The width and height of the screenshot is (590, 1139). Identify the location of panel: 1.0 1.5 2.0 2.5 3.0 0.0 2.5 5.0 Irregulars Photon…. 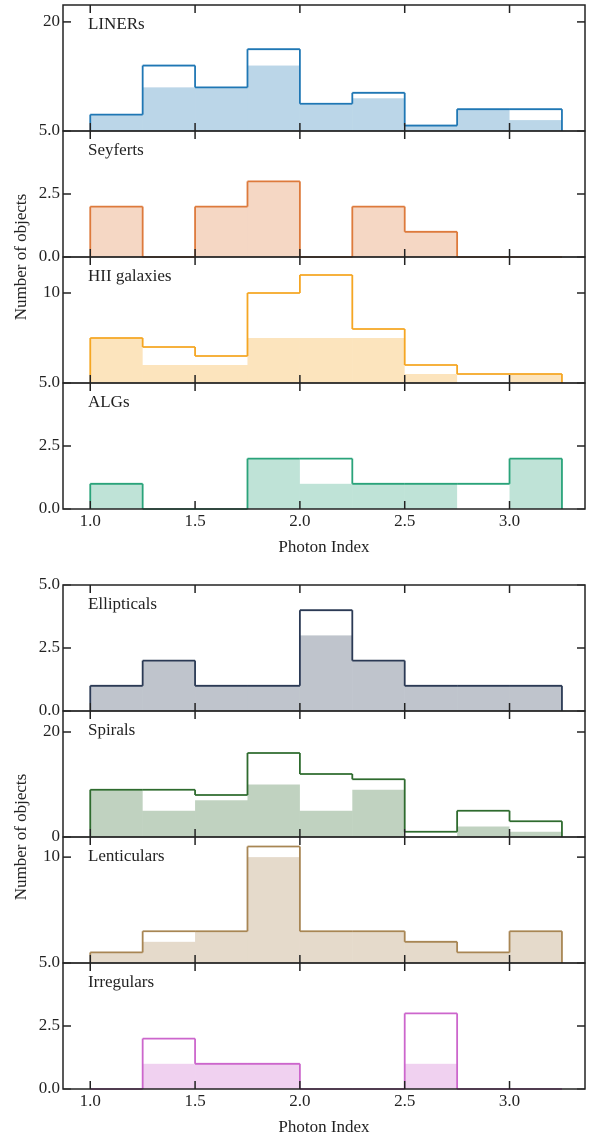
(312, 1044).